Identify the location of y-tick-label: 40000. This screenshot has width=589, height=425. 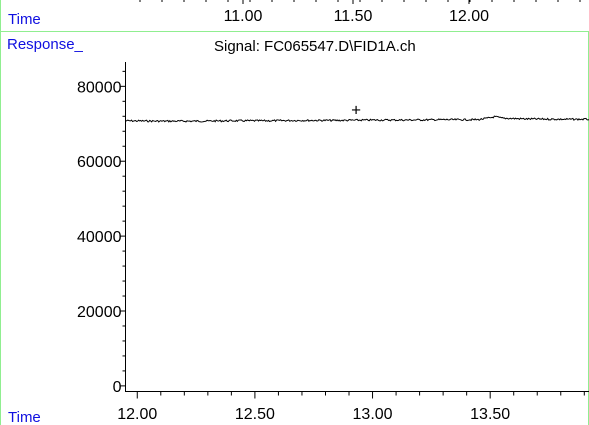
(99, 237).